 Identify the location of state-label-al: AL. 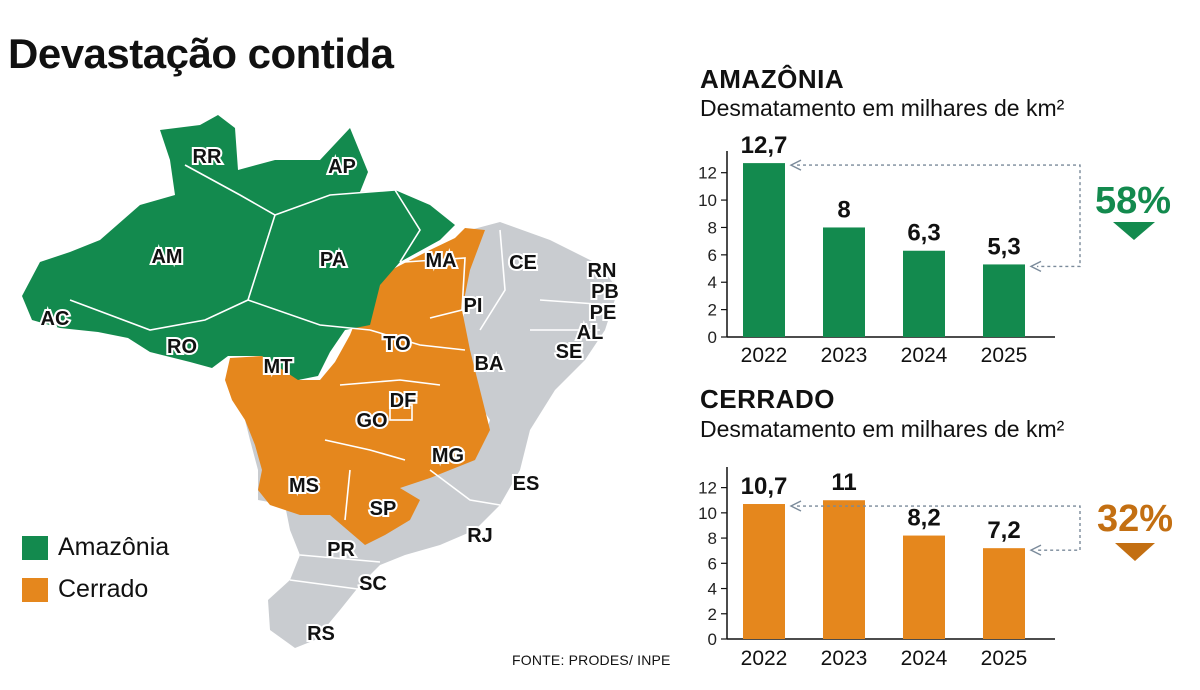
(590, 333).